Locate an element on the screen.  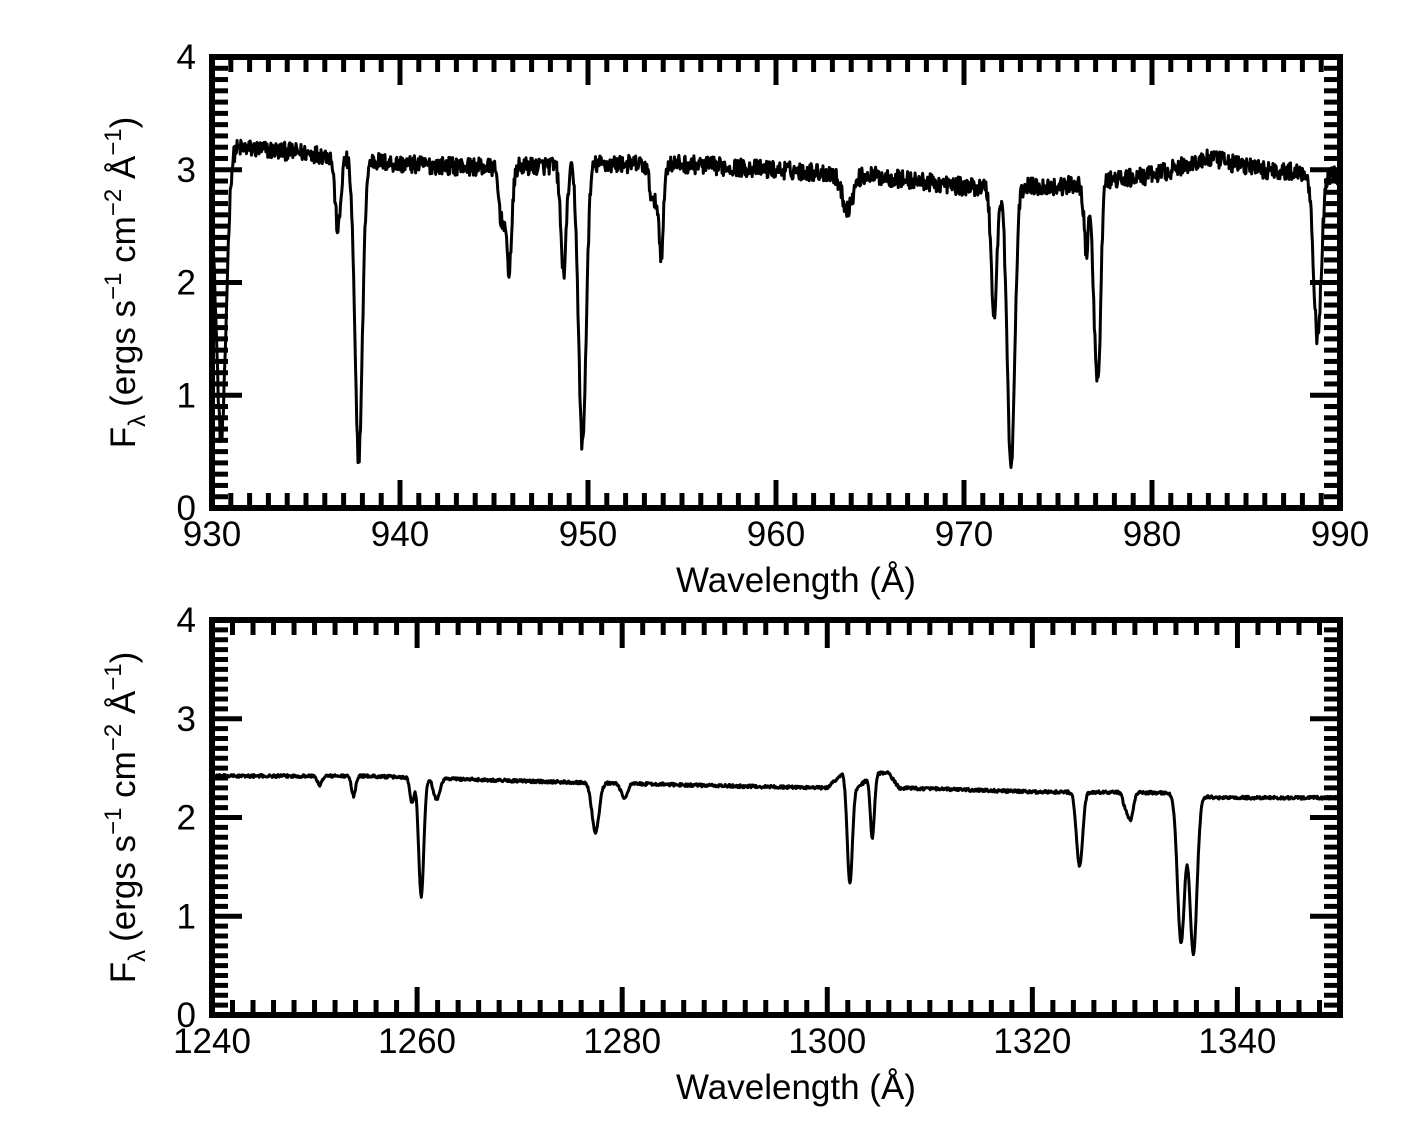
x-tick-label: 960 is located at coordinates (776, 534).